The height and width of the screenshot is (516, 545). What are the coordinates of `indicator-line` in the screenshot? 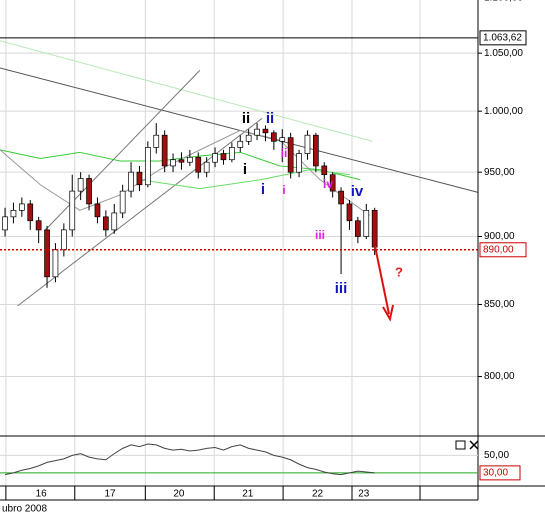 It's located at (189, 459).